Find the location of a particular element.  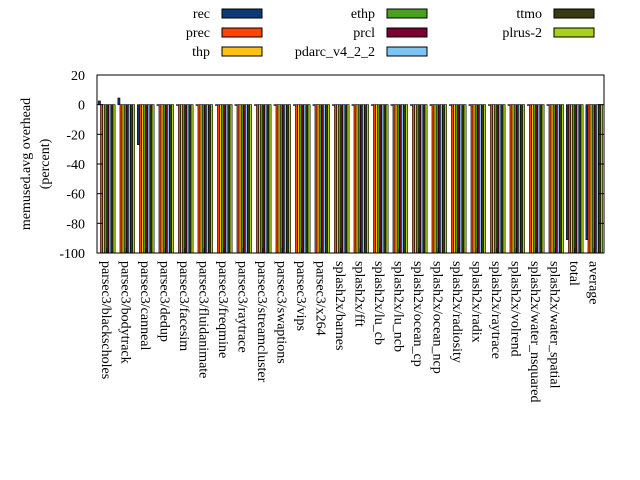

legend-swatch-ethp is located at coordinates (407, 13).